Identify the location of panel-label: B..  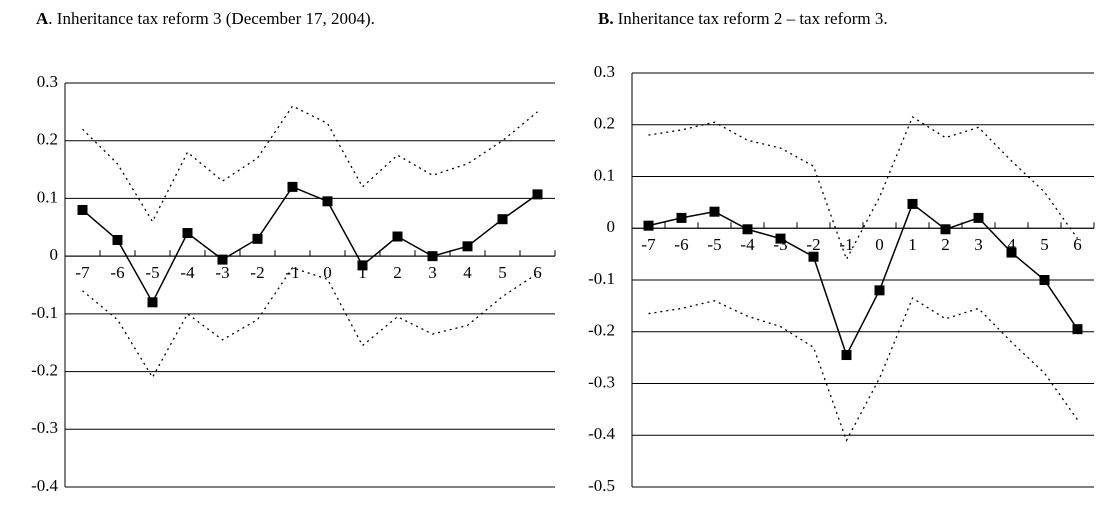
(606, 18).